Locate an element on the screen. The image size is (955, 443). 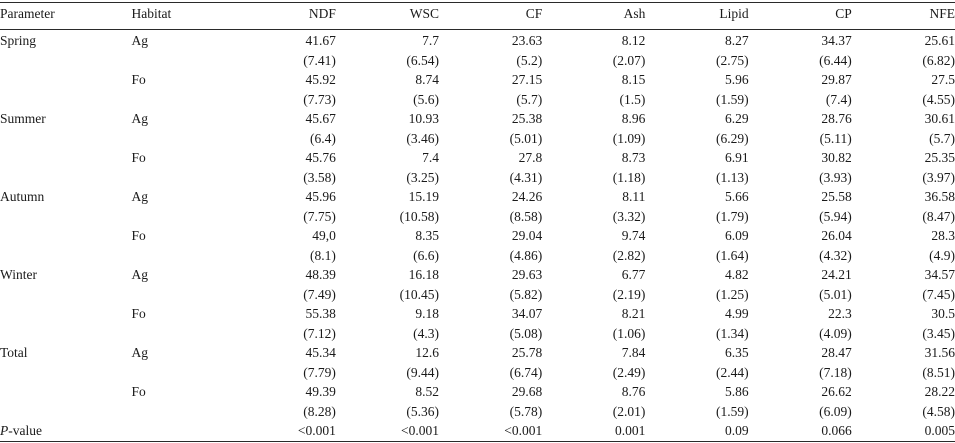
parameter-cell: Autumn is located at coordinates (22, 196).